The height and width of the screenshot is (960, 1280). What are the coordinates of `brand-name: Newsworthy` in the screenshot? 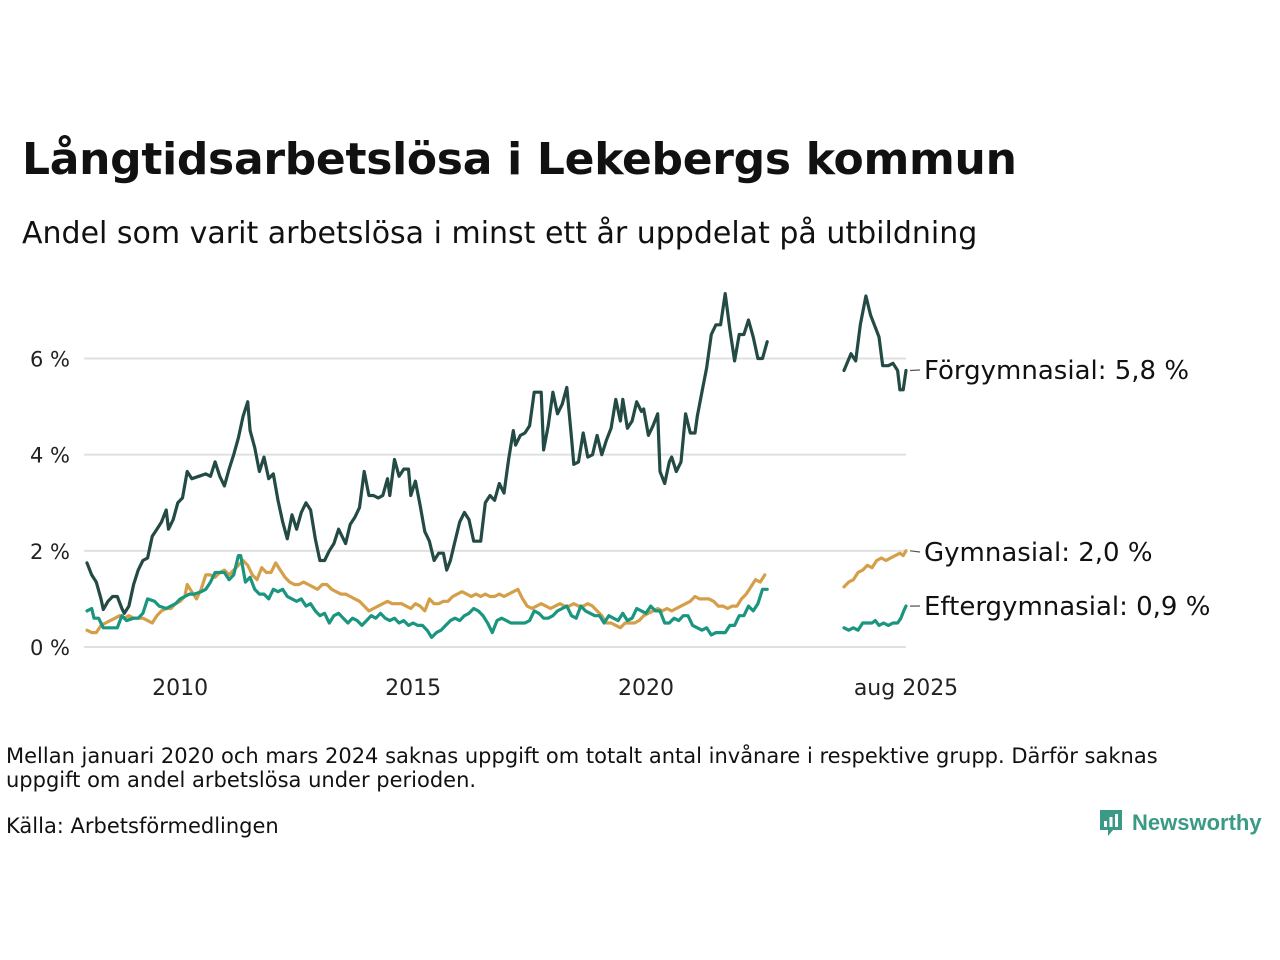 It's located at (1197, 822).